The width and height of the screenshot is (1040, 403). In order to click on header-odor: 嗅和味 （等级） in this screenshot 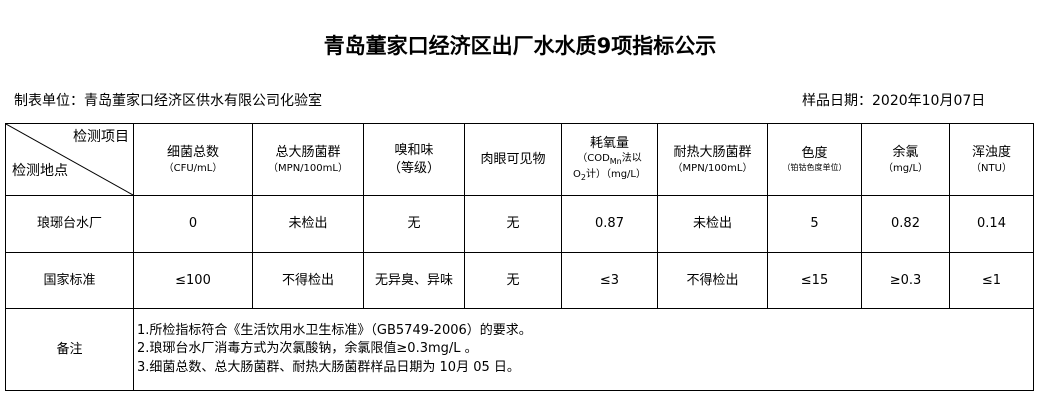, I will do `click(414, 159)`.